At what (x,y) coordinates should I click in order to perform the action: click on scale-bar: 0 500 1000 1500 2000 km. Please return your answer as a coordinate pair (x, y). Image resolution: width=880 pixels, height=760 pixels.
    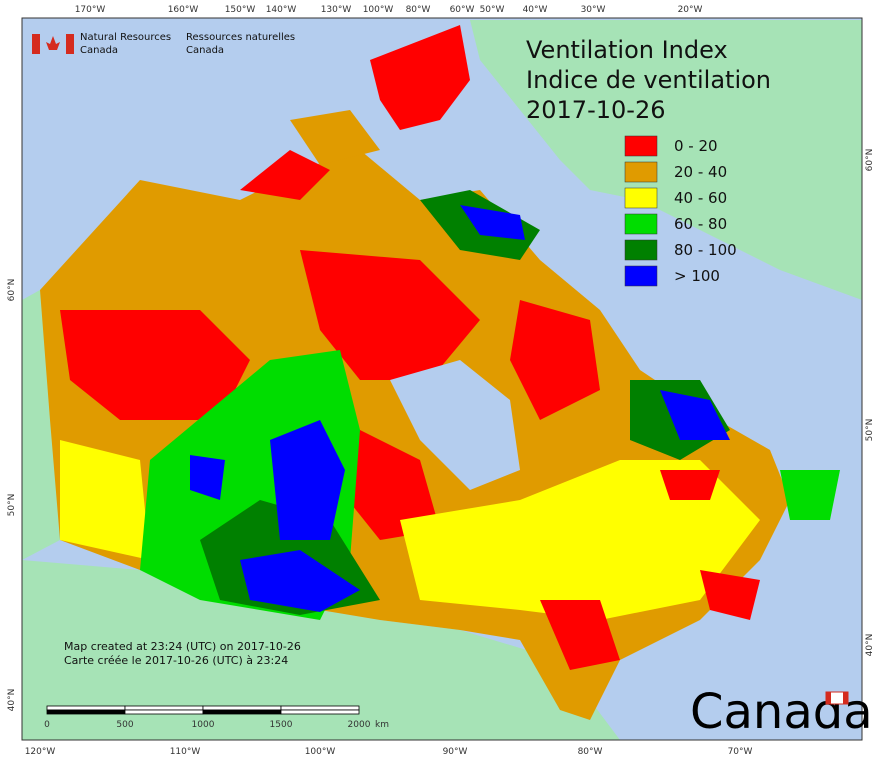
    Looking at the image, I should click on (216, 717).